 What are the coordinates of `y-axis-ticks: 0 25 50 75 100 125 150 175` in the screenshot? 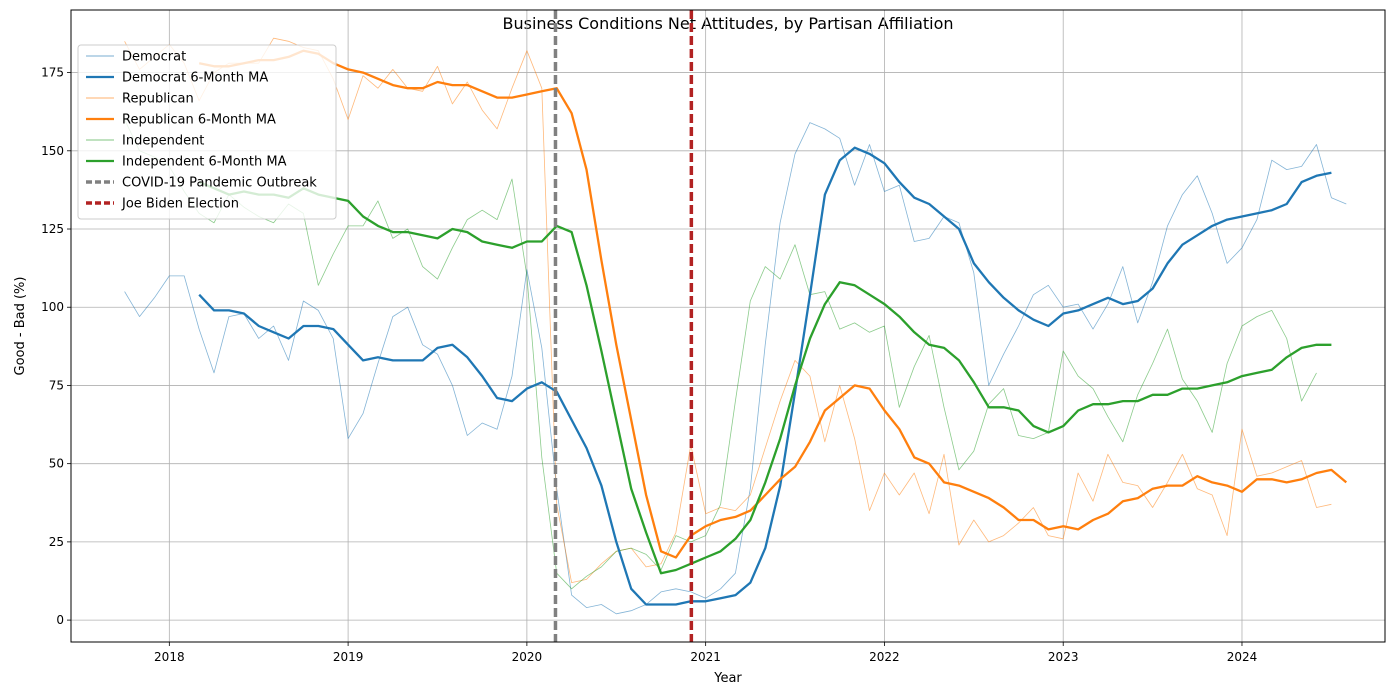 It's located at (56, 346).